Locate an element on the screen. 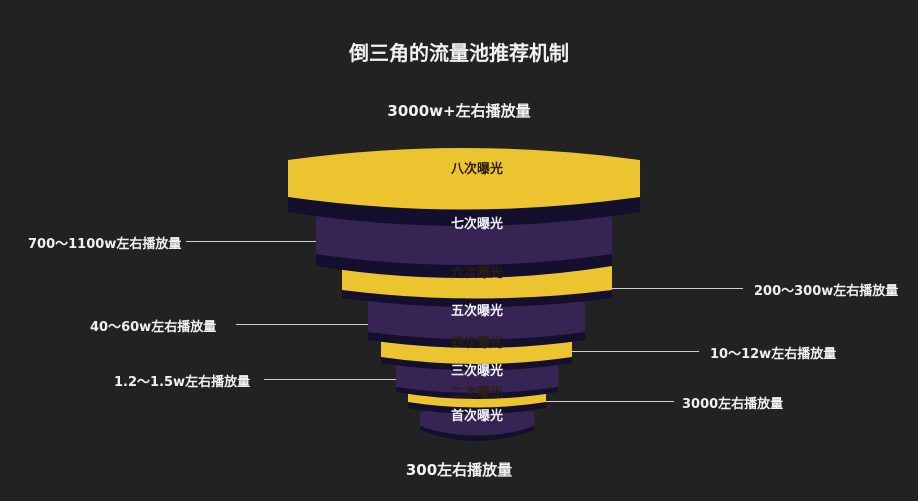 Image resolution: width=918 pixels, height=501 pixels. callout-tier-6: 200～300w左右播放量 is located at coordinates (826, 291).